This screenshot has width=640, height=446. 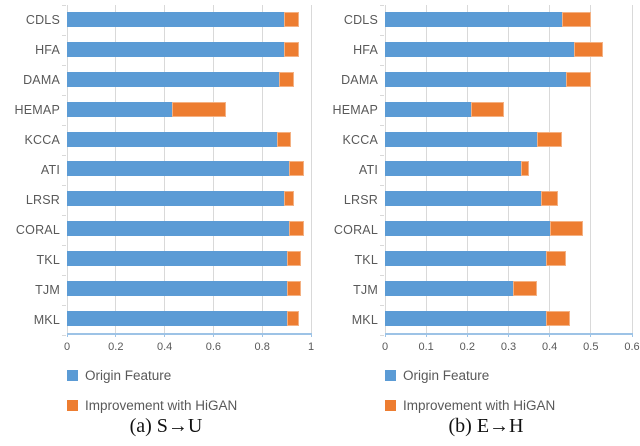 I want to click on x-tick-label: 0.2, so click(x=467, y=347).